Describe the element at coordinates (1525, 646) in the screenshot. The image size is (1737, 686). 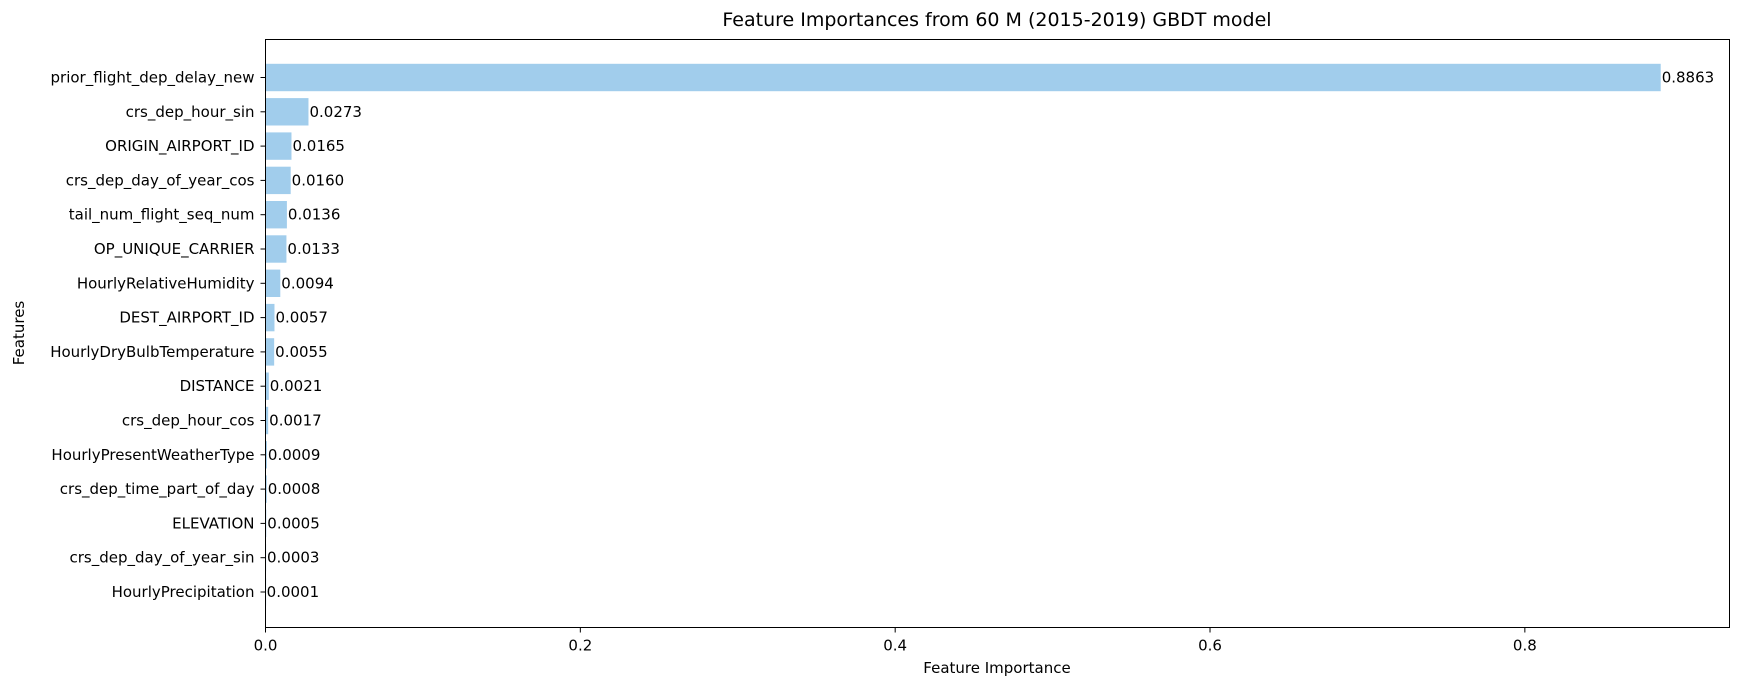
I see `x-tick-label: 0.8` at that location.